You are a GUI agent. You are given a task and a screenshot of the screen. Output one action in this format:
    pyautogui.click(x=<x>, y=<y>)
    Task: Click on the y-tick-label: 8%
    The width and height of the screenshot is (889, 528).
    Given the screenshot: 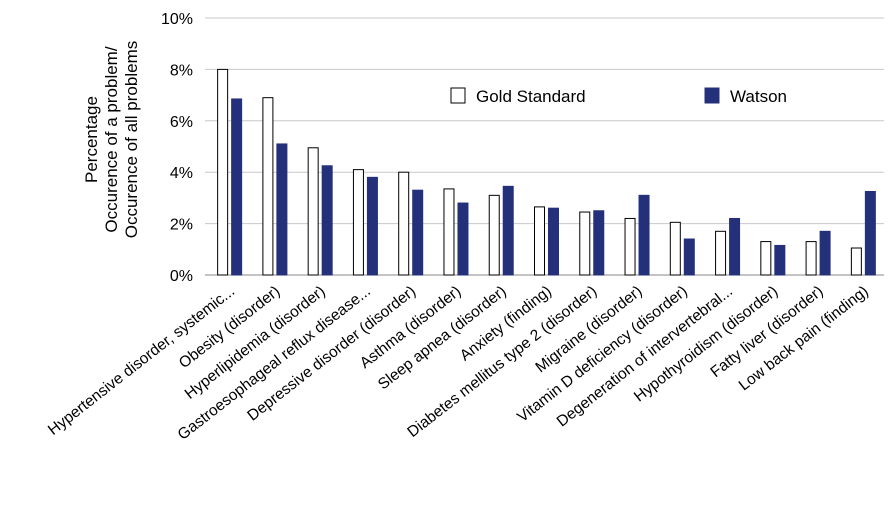 What is the action you would take?
    pyautogui.click(x=181, y=70)
    